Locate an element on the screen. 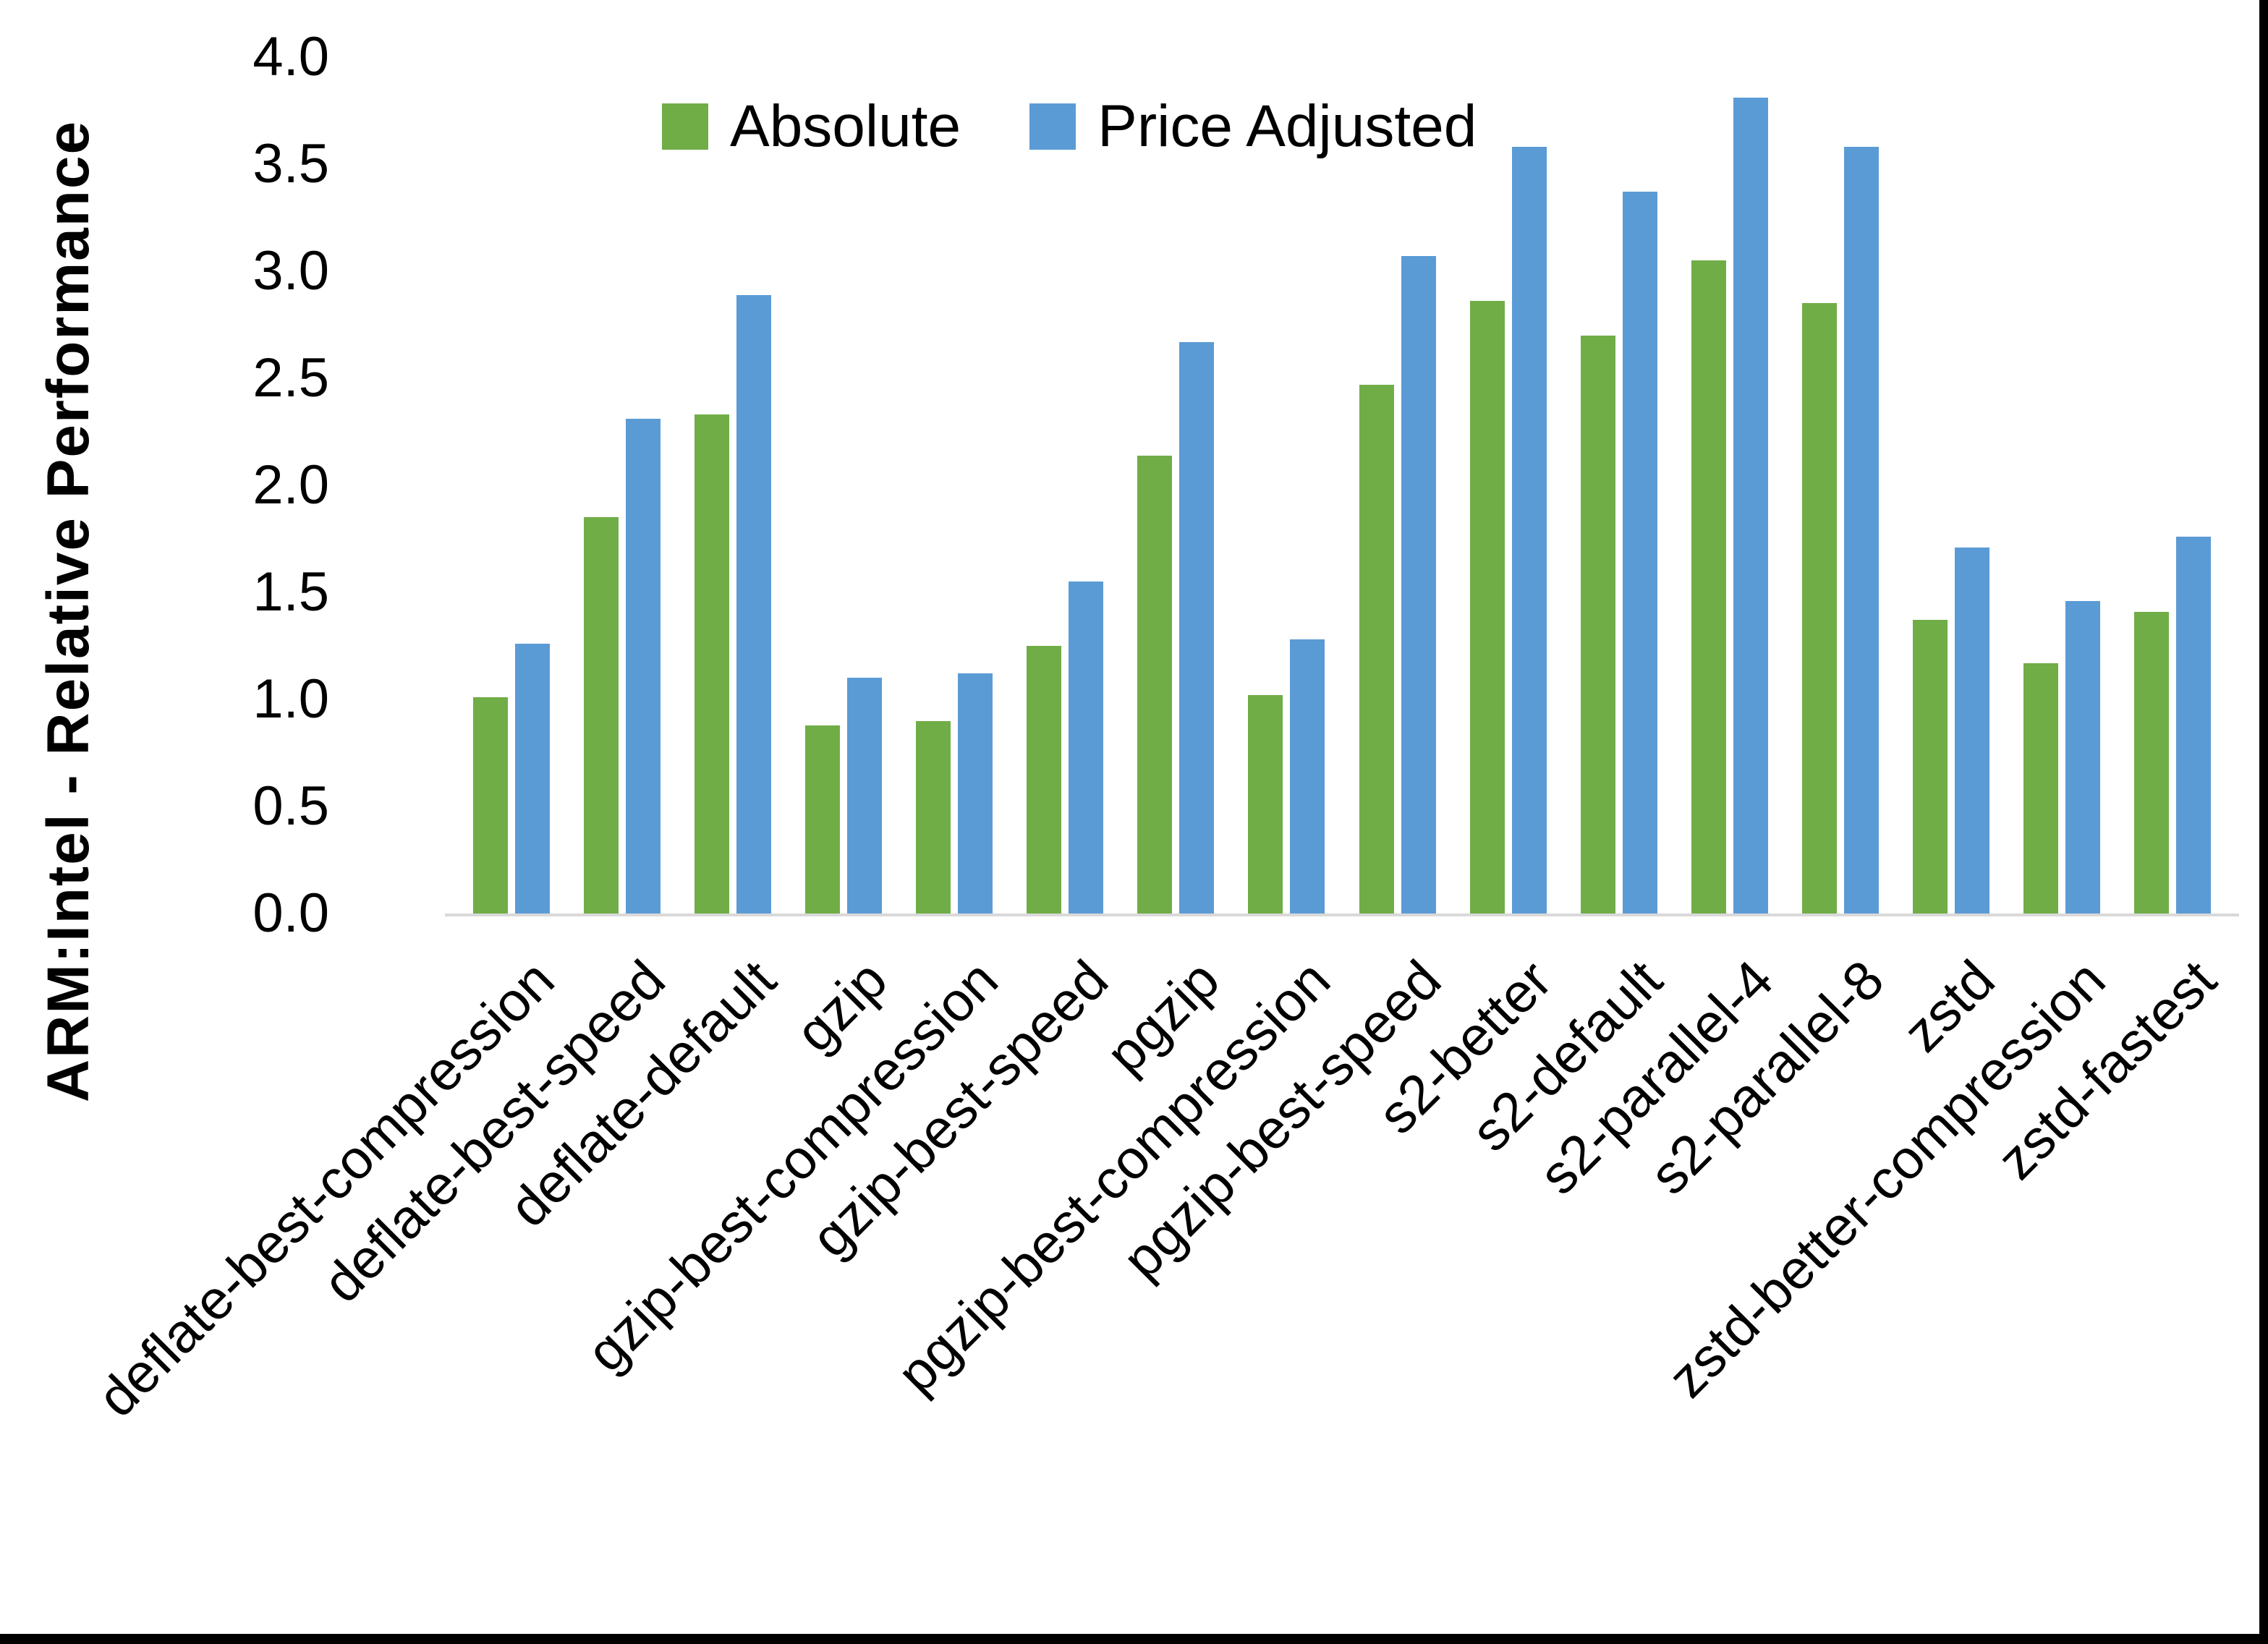 The height and width of the screenshot is (1644, 2268). bar-absolute-pgzip-best-speed is located at coordinates (1376, 648).